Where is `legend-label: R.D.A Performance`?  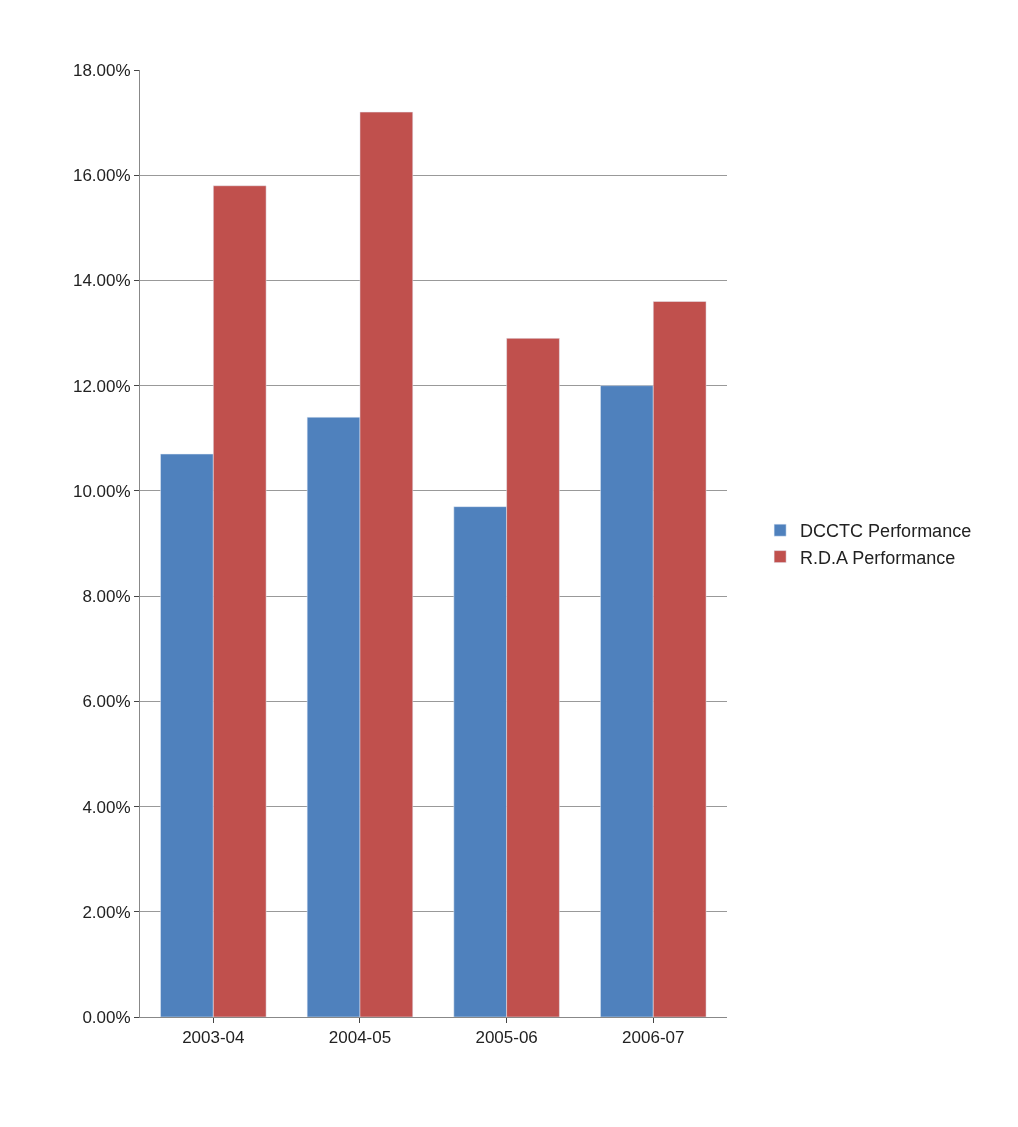
legend-label: R.D.A Performance is located at coordinates (878, 557).